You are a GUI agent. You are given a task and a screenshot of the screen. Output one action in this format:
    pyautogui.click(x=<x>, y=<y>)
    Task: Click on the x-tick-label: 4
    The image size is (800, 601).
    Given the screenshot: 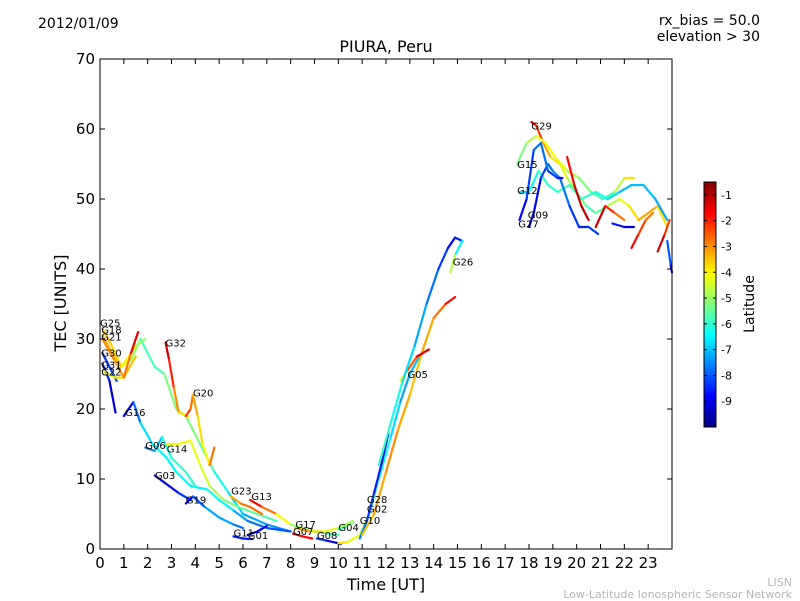 What is the action you would take?
    pyautogui.click(x=196, y=563)
    